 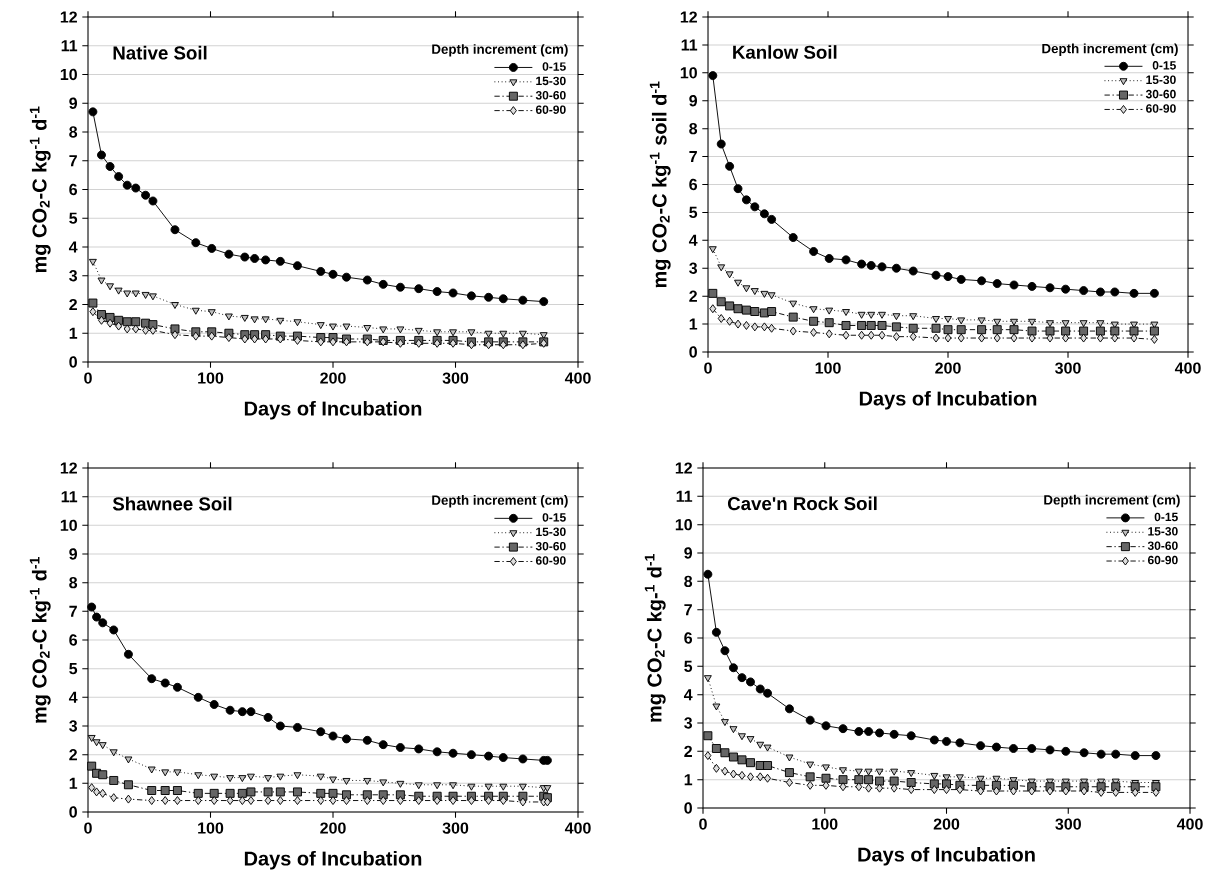 I want to click on text: Kanlow Soil, so click(x=785, y=52).